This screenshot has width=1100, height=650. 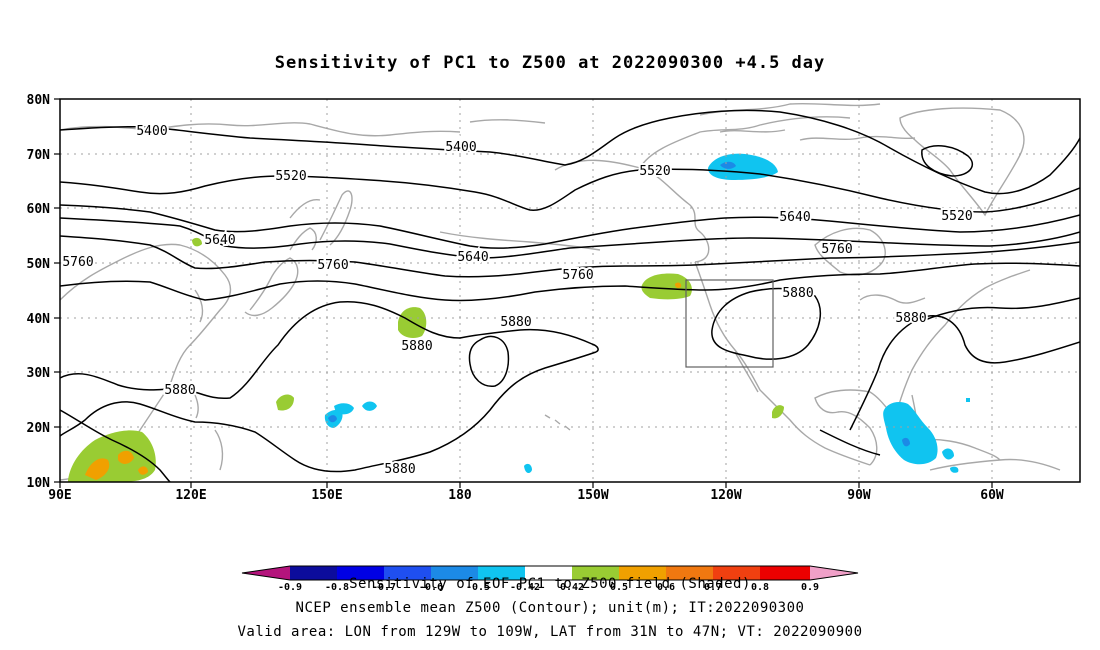 I want to click on contour-5880-east-b, so click(x=850, y=442).